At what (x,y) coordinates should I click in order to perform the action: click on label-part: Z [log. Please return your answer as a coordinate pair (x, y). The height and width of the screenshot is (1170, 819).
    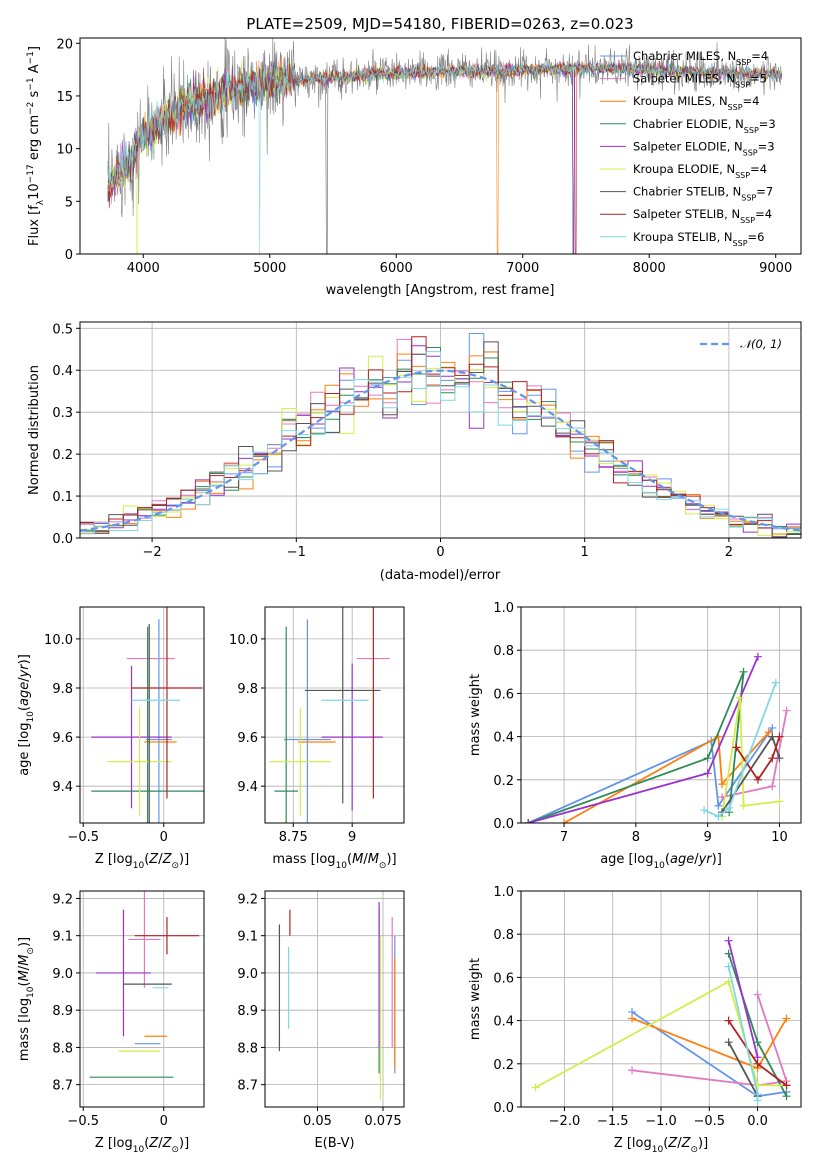
    Looking at the image, I should click on (114, 1143).